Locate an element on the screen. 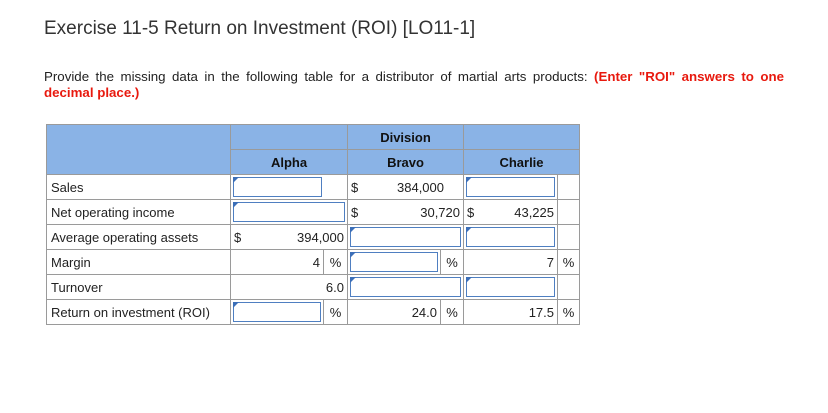 This screenshot has height=413, width=828. alpha-margin-value: 4 is located at coordinates (316, 262).